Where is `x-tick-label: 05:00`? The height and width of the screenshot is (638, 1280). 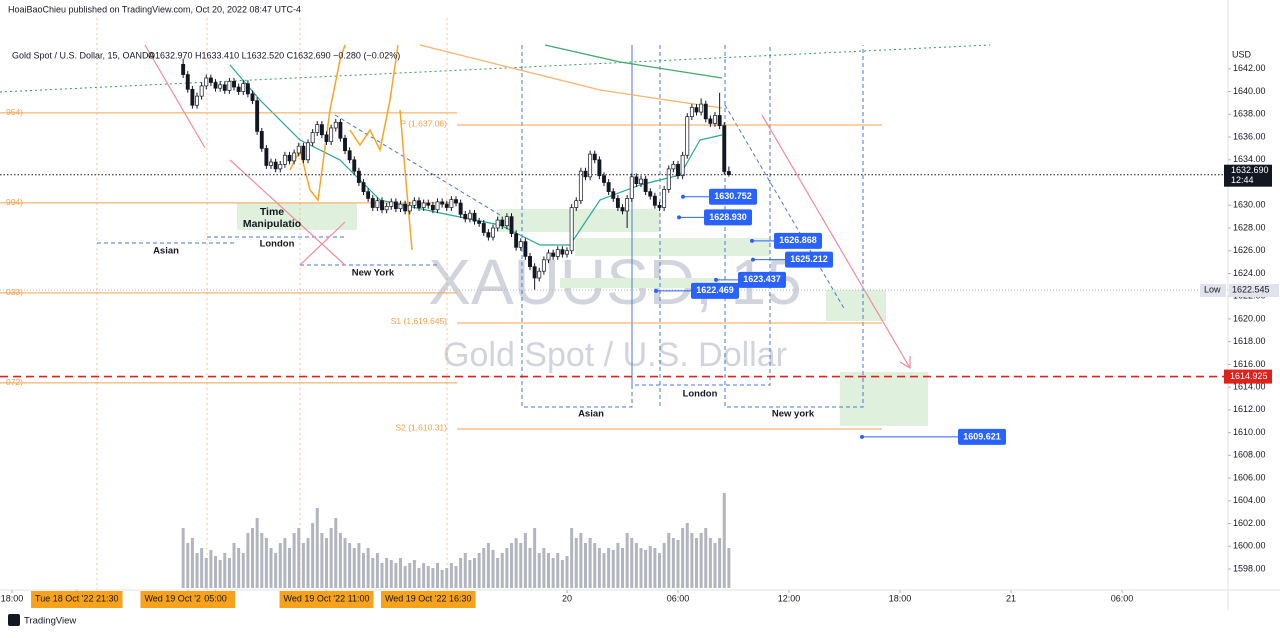 x-tick-label: 05:00 is located at coordinates (215, 598).